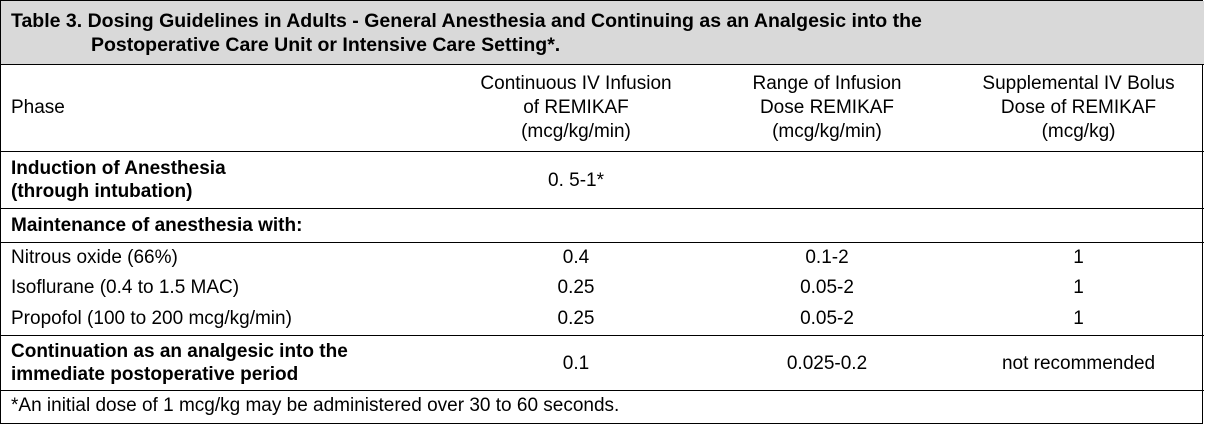 This screenshot has width=1205, height=427. I want to click on header-continuous-line-1: Continuous IV Infusion, so click(576, 83).